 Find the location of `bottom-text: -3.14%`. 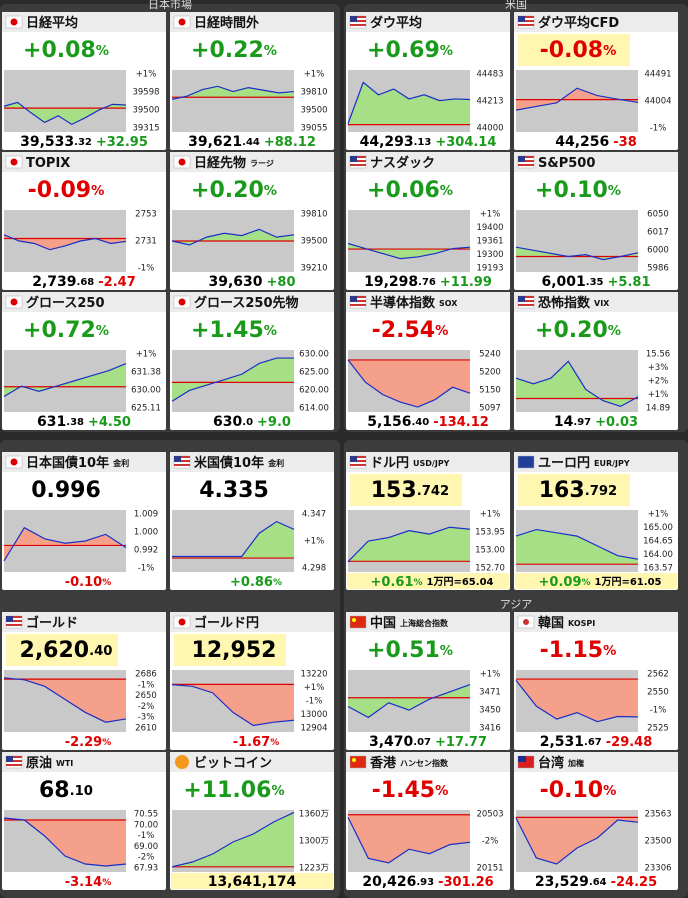

bottom-text: -3.14% is located at coordinates (88, 882).